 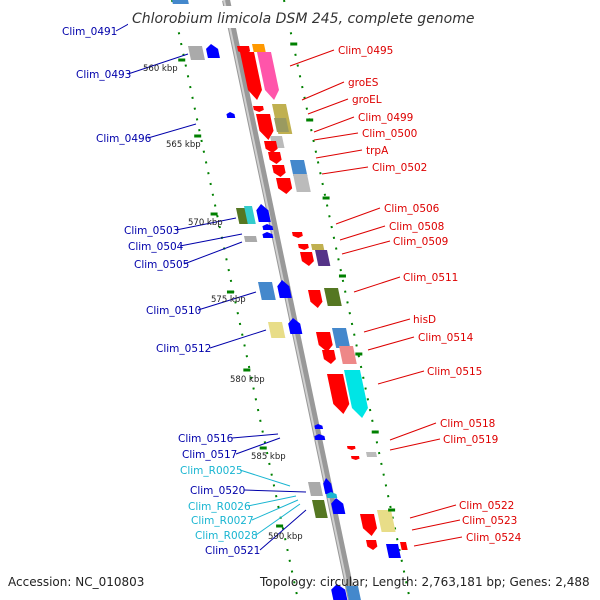 I want to click on gene-label-left: Clim_0510, so click(x=173, y=311).